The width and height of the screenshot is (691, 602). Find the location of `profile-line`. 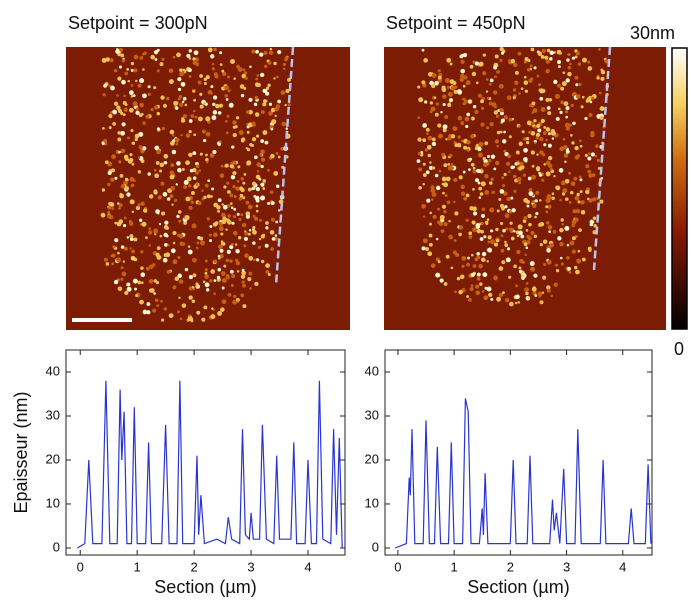

profile-line is located at coordinates (210, 464).